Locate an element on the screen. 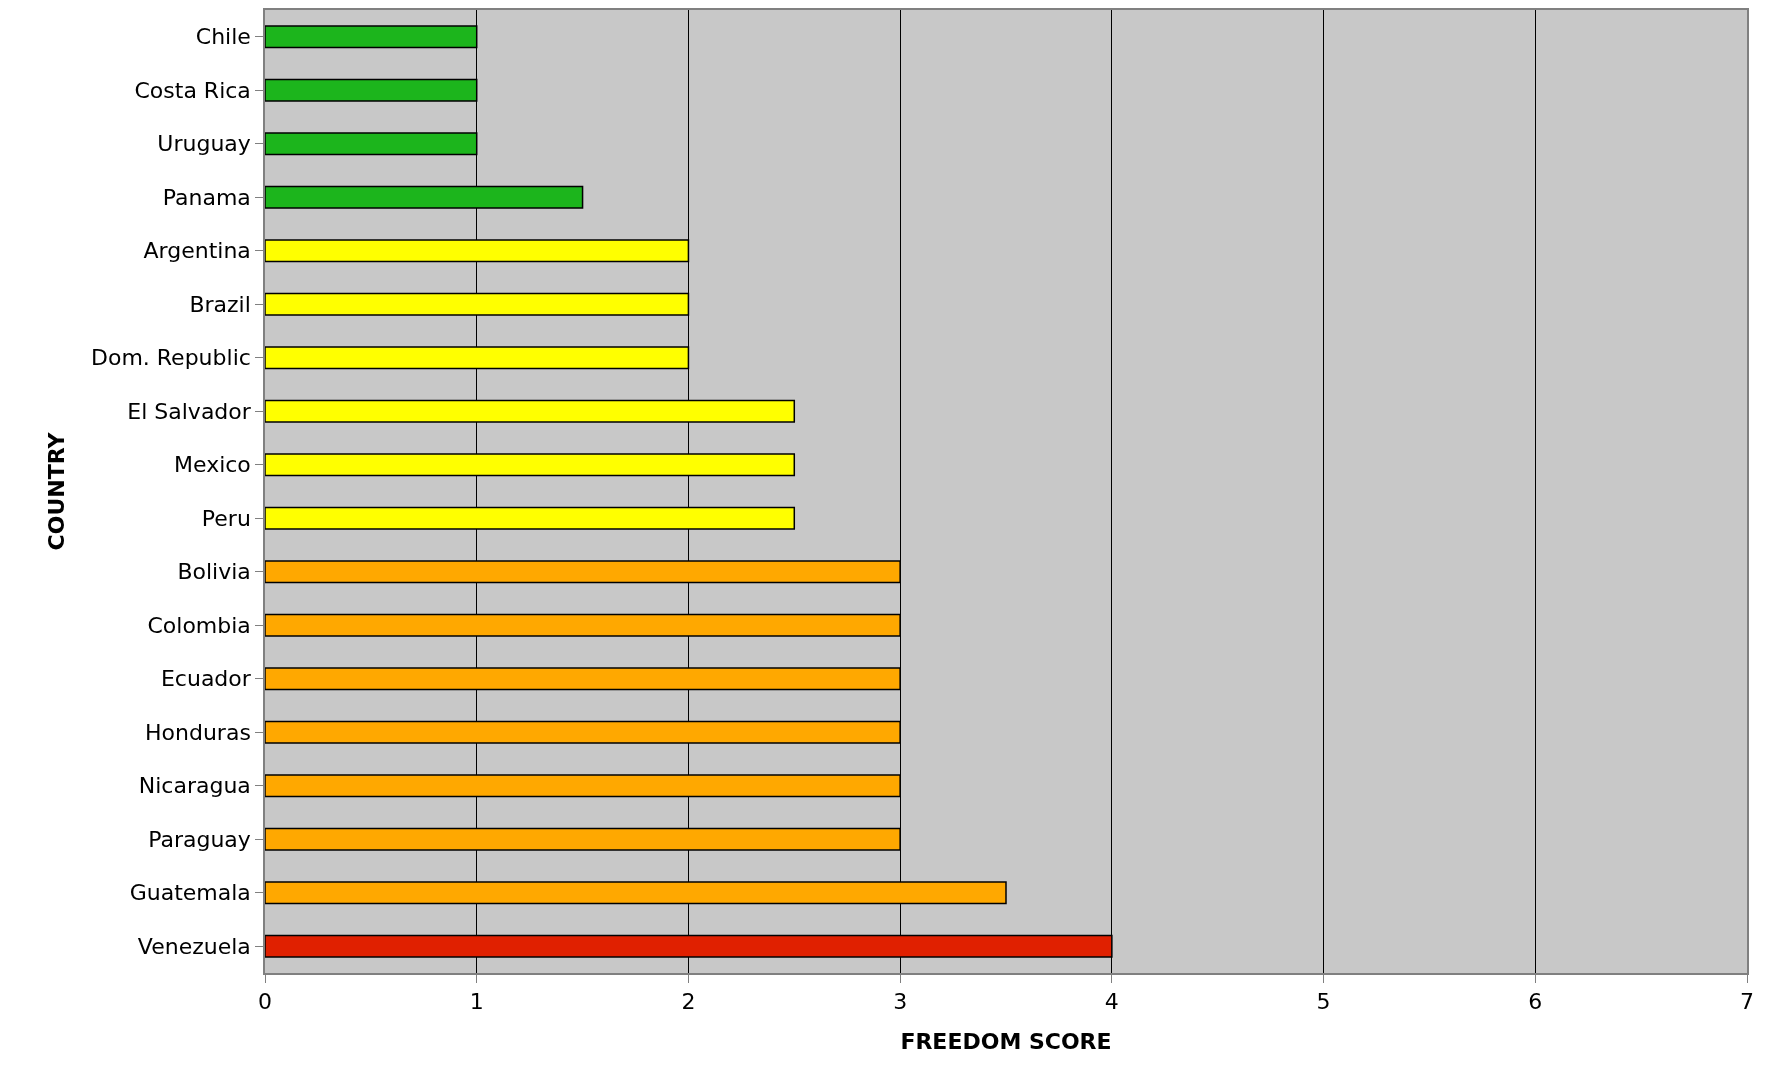 The width and height of the screenshot is (1772, 1073). y-tick-label: Costa Rica is located at coordinates (192, 90).